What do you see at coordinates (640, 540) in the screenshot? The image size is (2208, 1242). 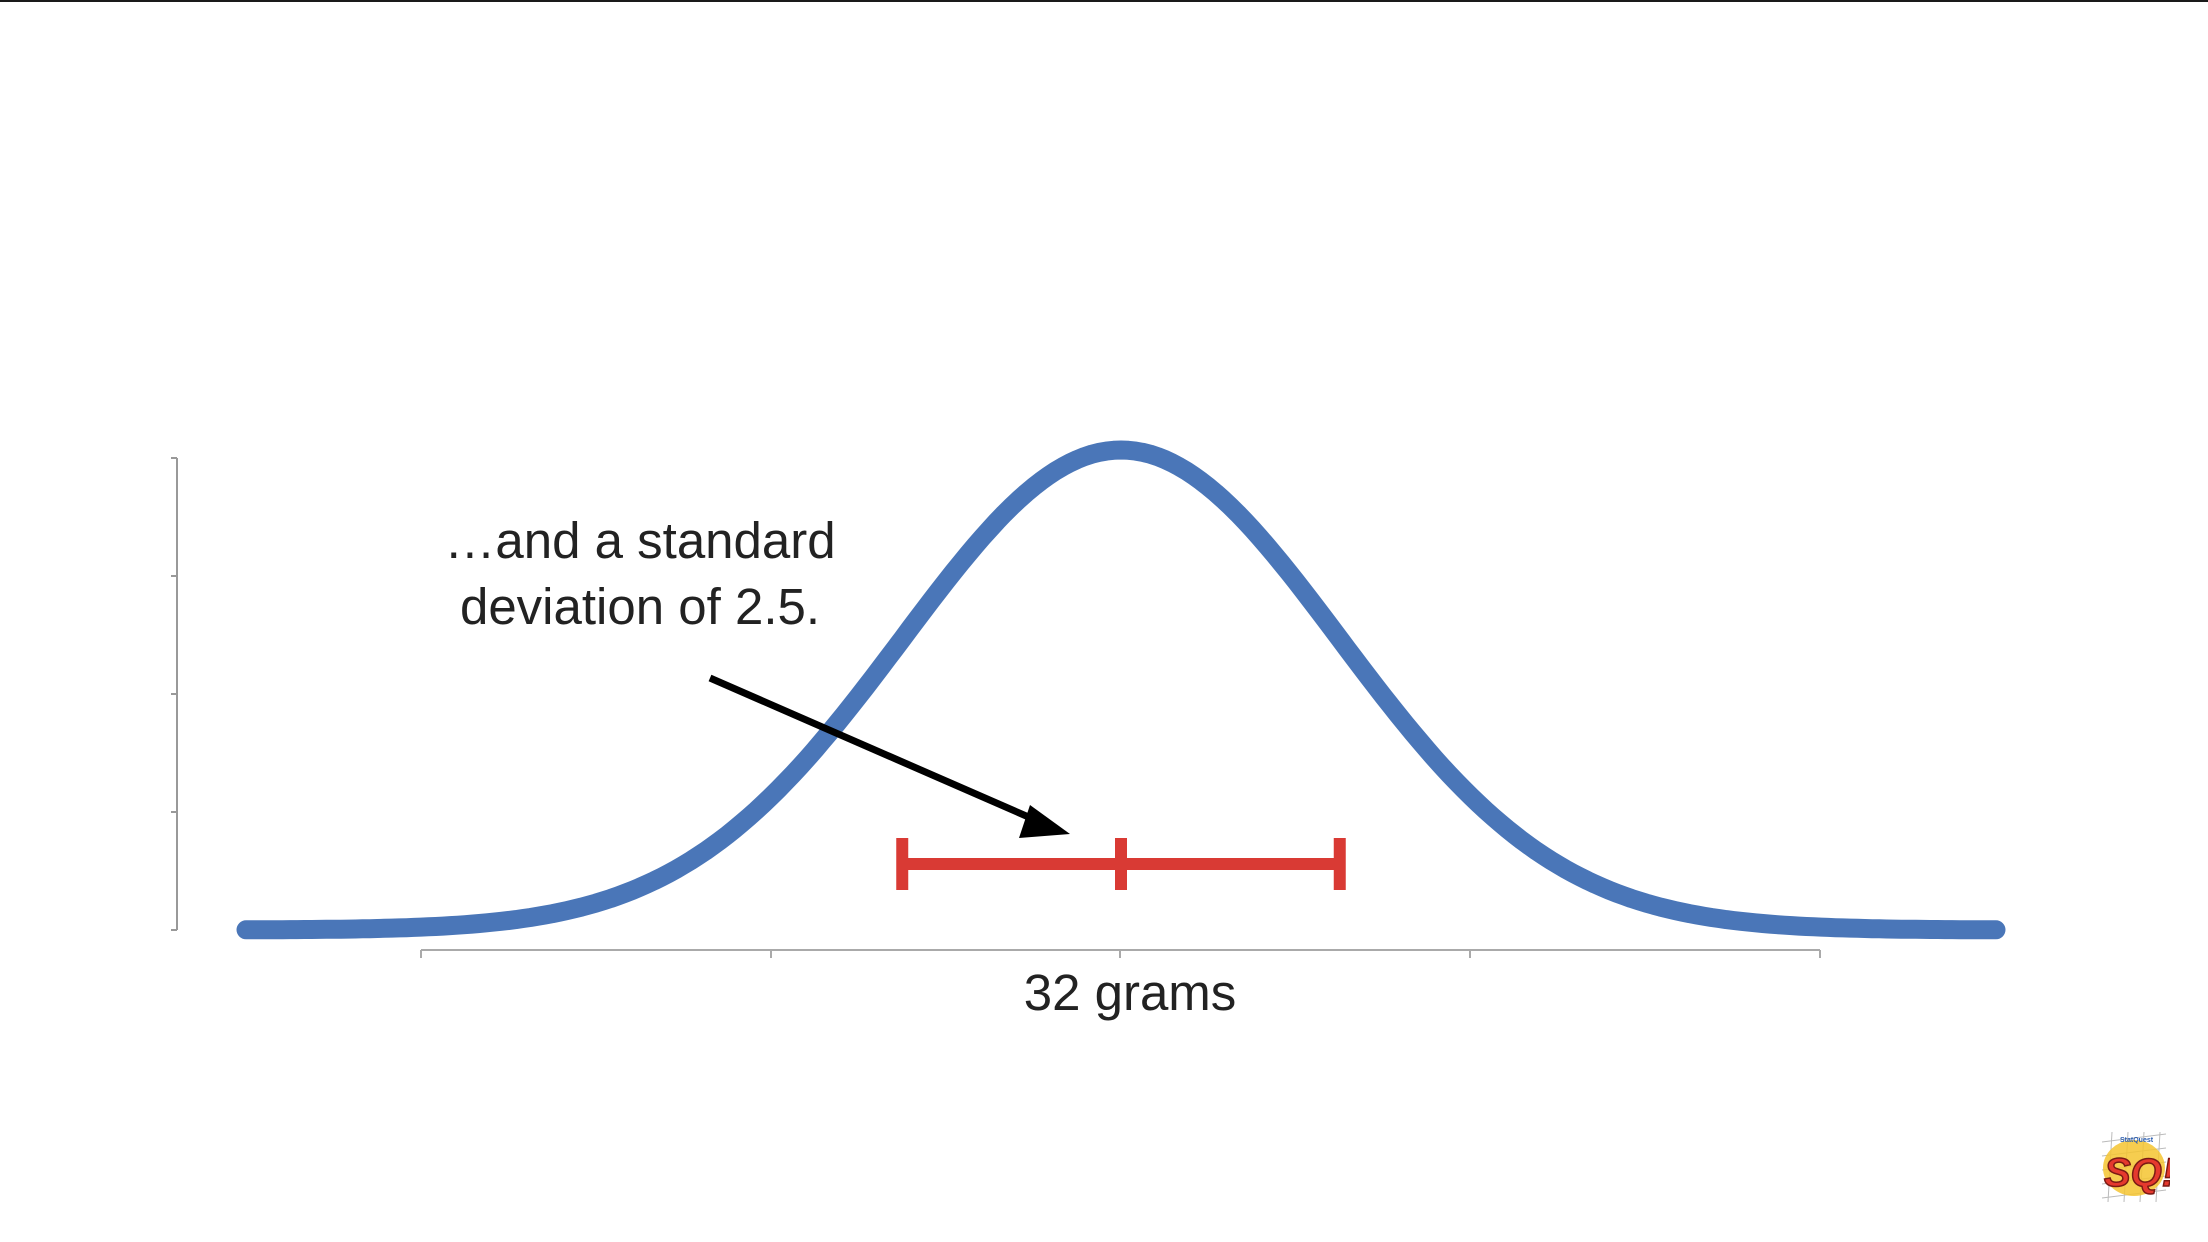 I see `annotation-line-1: …and a standard` at bounding box center [640, 540].